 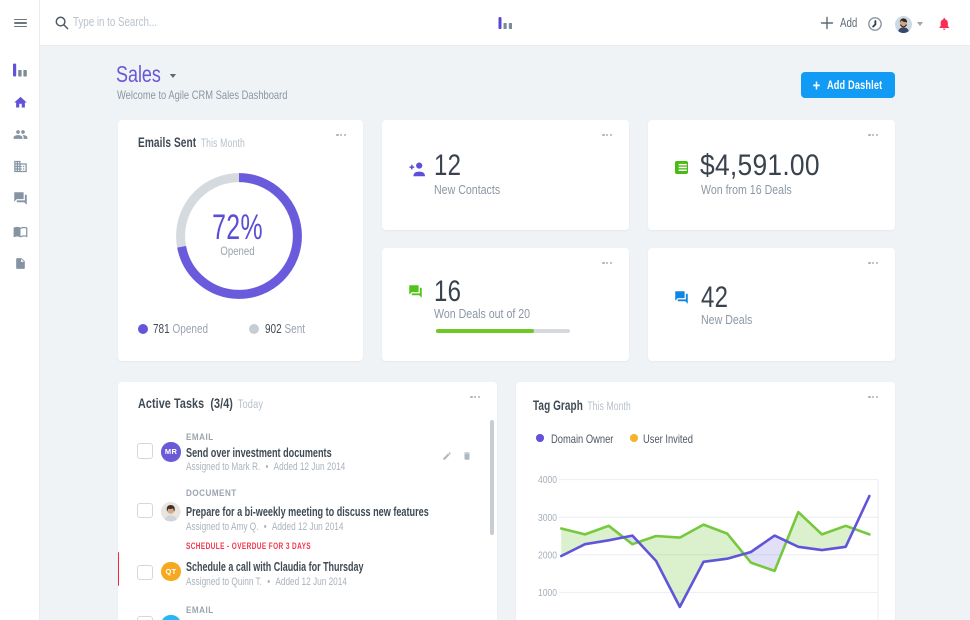 I want to click on svg-text: 2000, so click(x=547, y=555).